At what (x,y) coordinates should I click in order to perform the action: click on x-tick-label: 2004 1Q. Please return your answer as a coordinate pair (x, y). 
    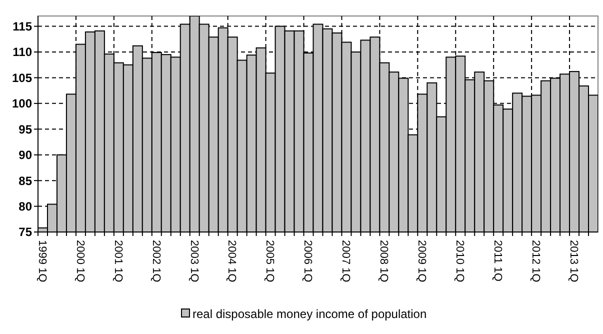
    Looking at the image, I should click on (232, 261).